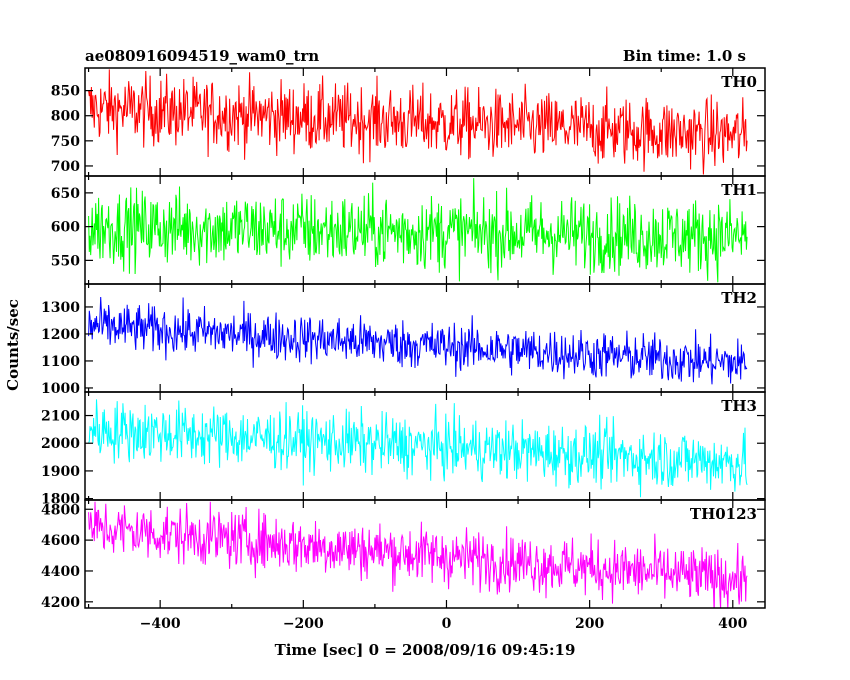 The image size is (850, 680). Describe the element at coordinates (739, 298) in the screenshot. I see `panel-label: TH2` at that location.